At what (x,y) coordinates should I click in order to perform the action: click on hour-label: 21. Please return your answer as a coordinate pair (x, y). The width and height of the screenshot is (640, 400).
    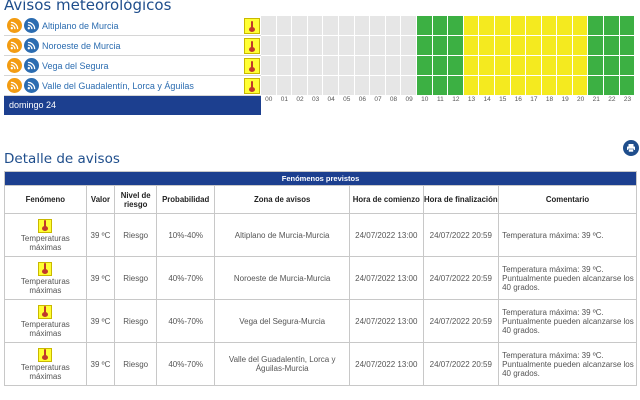
    Looking at the image, I should click on (596, 99).